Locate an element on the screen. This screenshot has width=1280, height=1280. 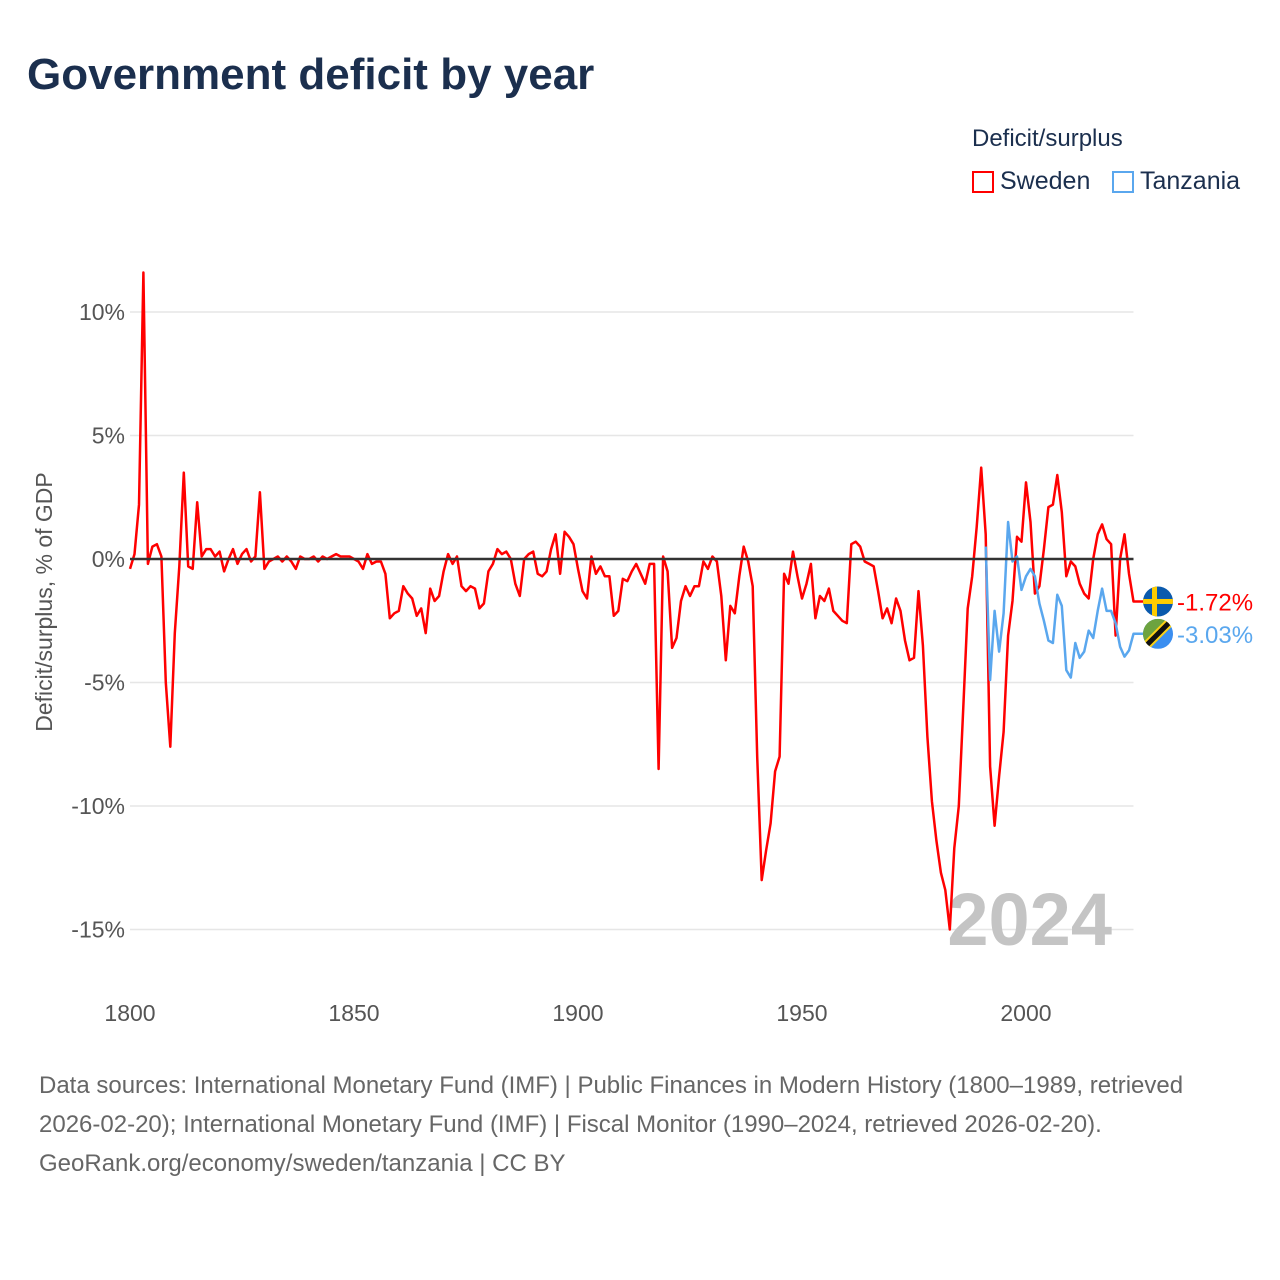
y-tick-label: -15% is located at coordinates (98, 930).